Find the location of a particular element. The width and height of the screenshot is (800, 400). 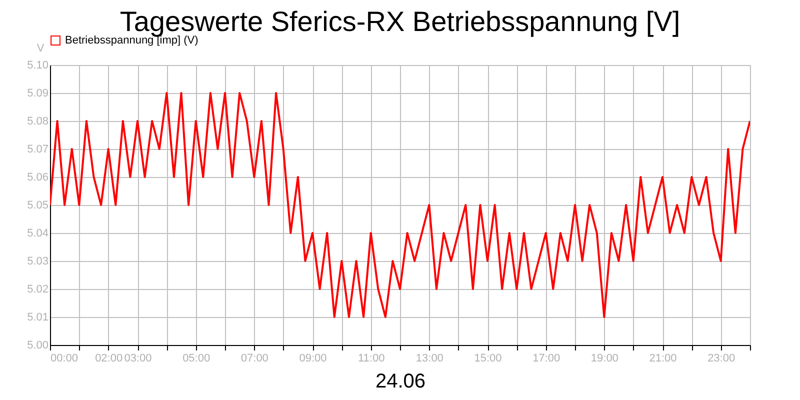

x-tick-label: 13:00 is located at coordinates (430, 358).